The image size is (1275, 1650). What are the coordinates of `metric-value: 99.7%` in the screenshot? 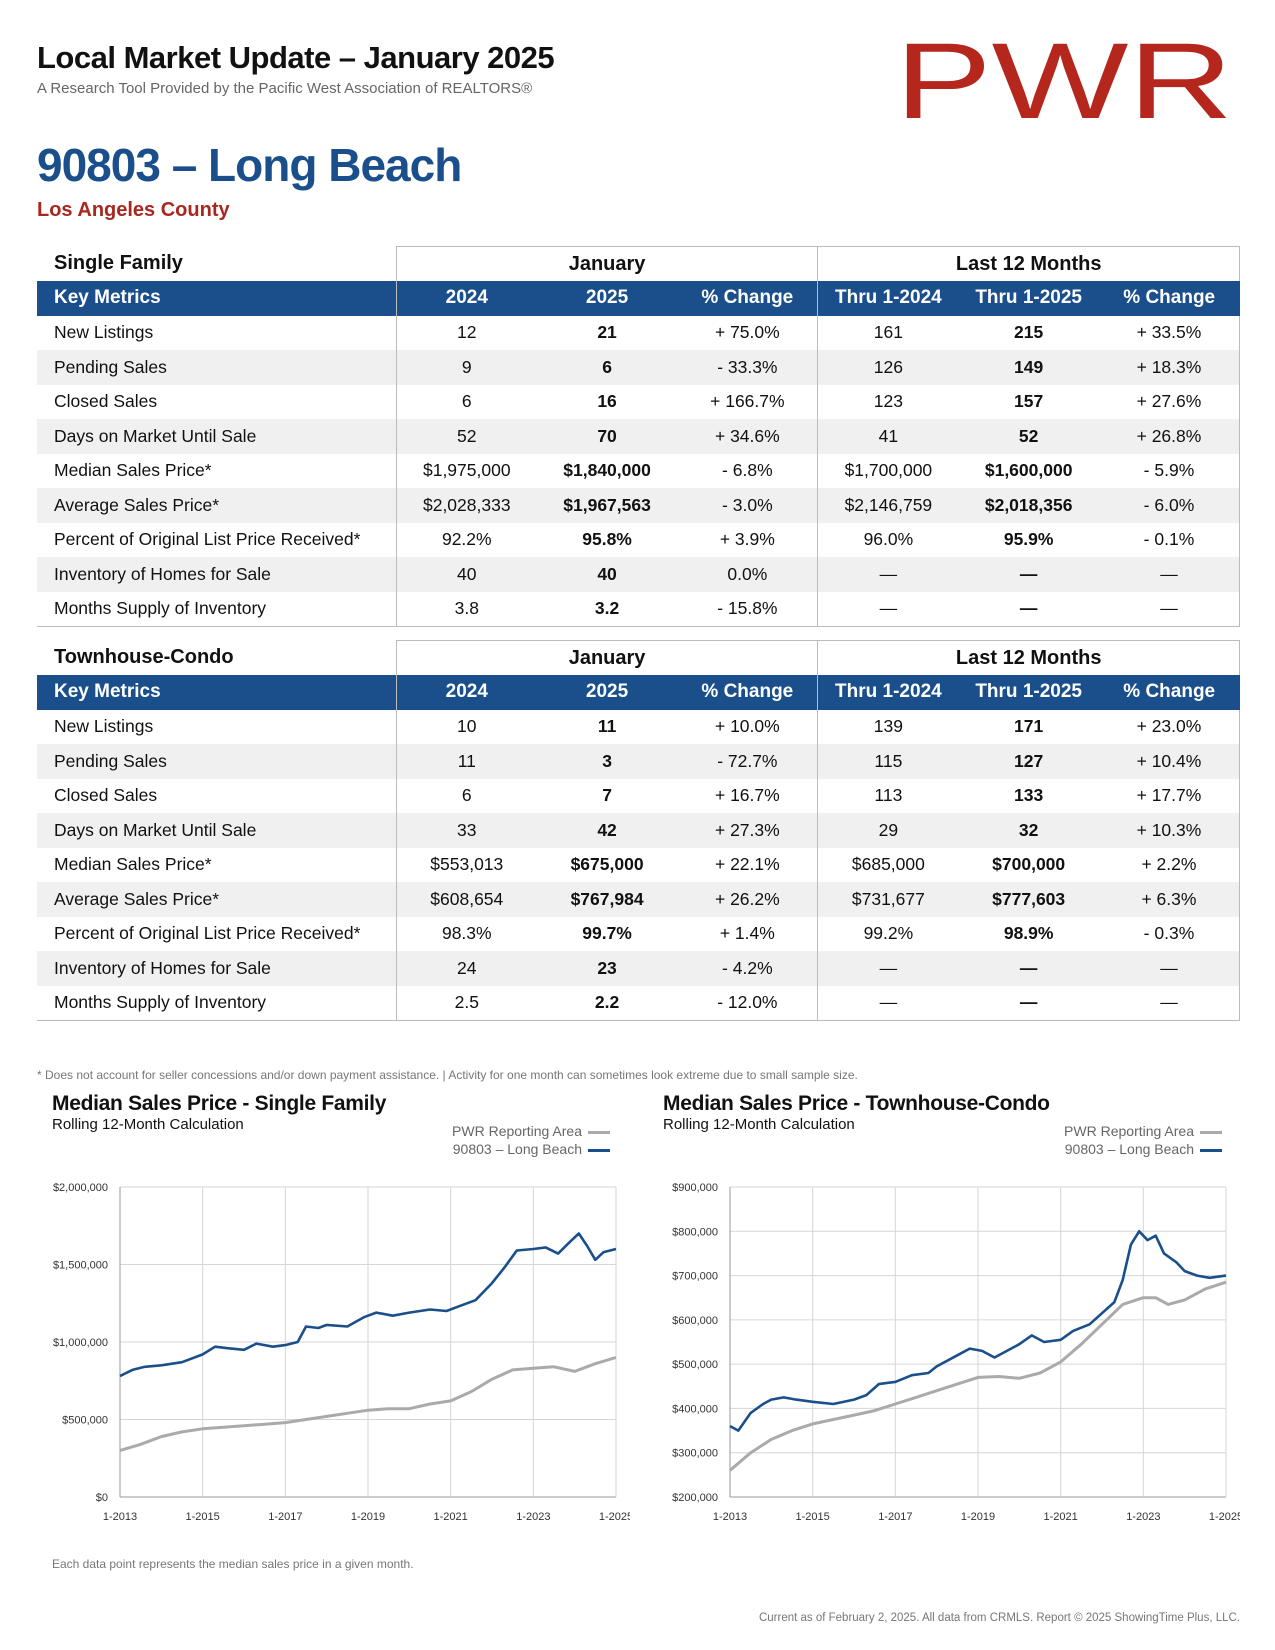 It's located at (607, 933).